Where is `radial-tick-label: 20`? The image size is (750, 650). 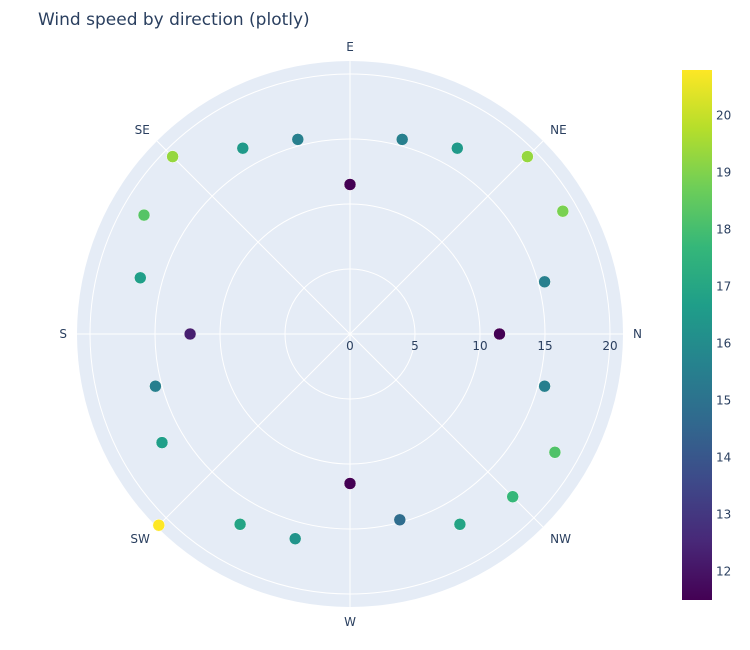 radial-tick-label: 20 is located at coordinates (609, 346).